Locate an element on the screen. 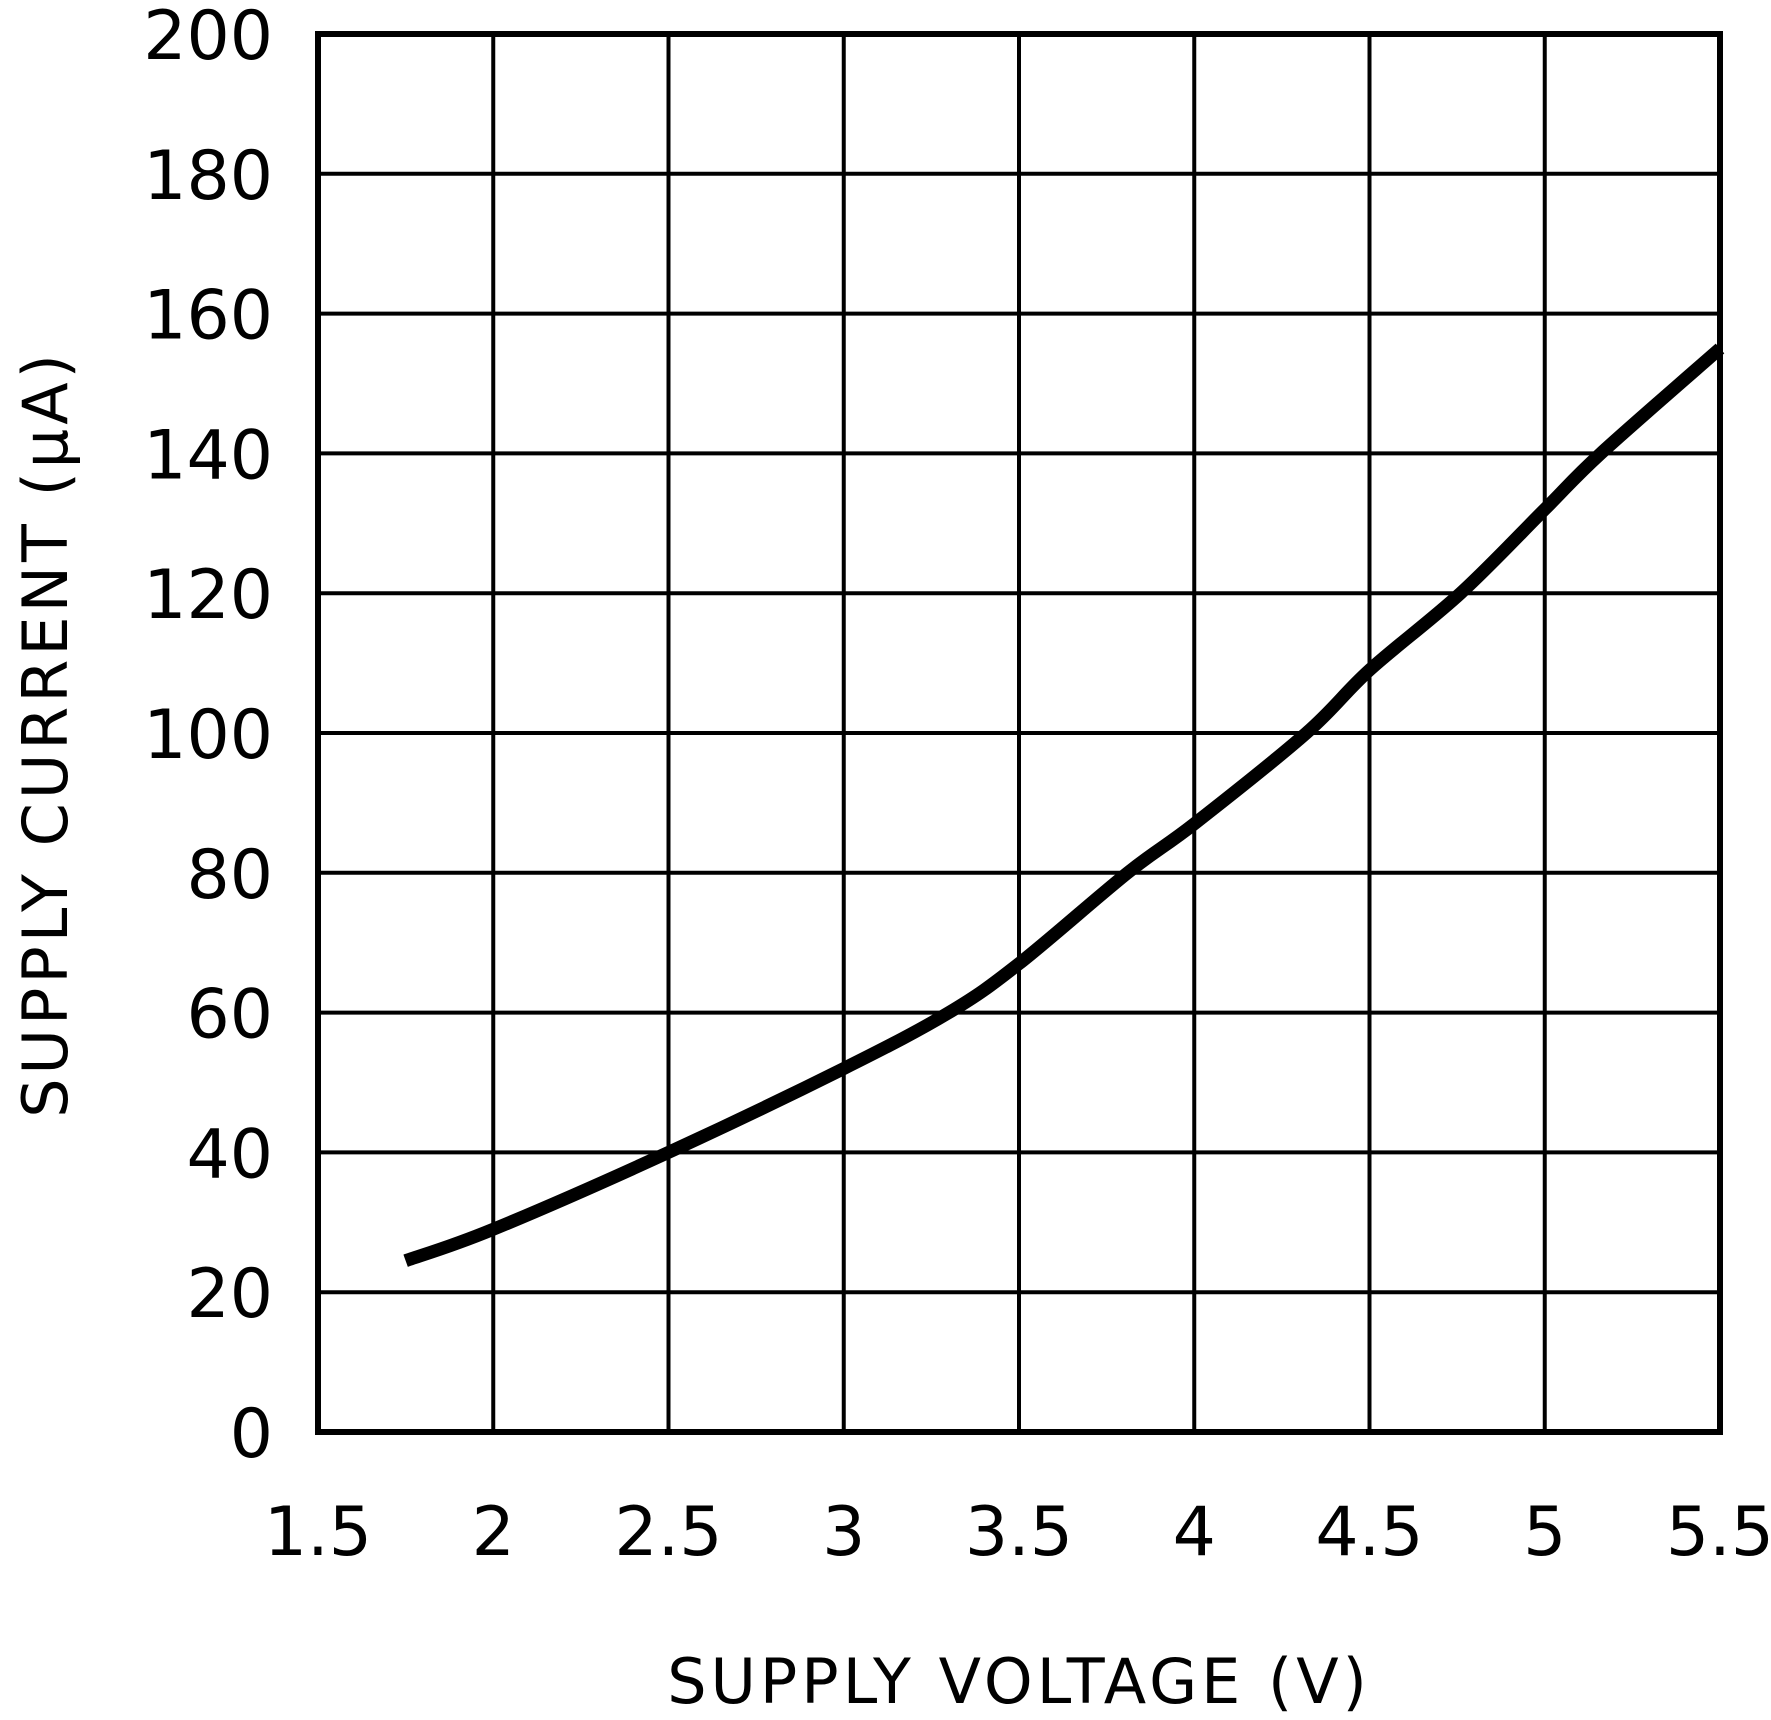  y-tick-labels: 0 20 40 60 80 100 120 140 160 180 200 is located at coordinates (208, 737).